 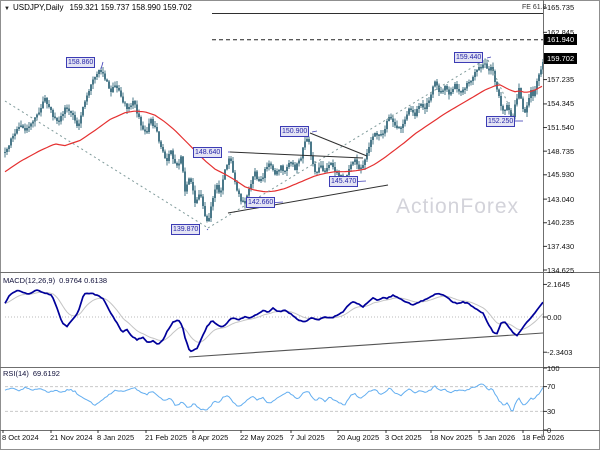 What do you see at coordinates (57, 280) in the screenshot?
I see `macd-indicator-label: MACD(12,26,9) 0.9764 0.6138` at bounding box center [57, 280].